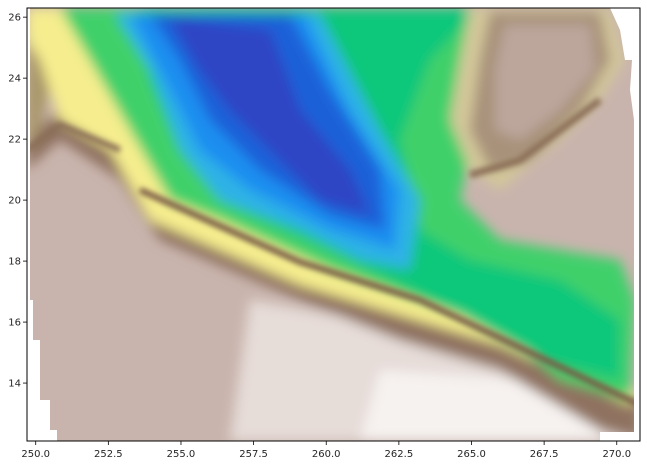  What do you see at coordinates (35, 454) in the screenshot?
I see `x-tick-label: 250.0` at bounding box center [35, 454].